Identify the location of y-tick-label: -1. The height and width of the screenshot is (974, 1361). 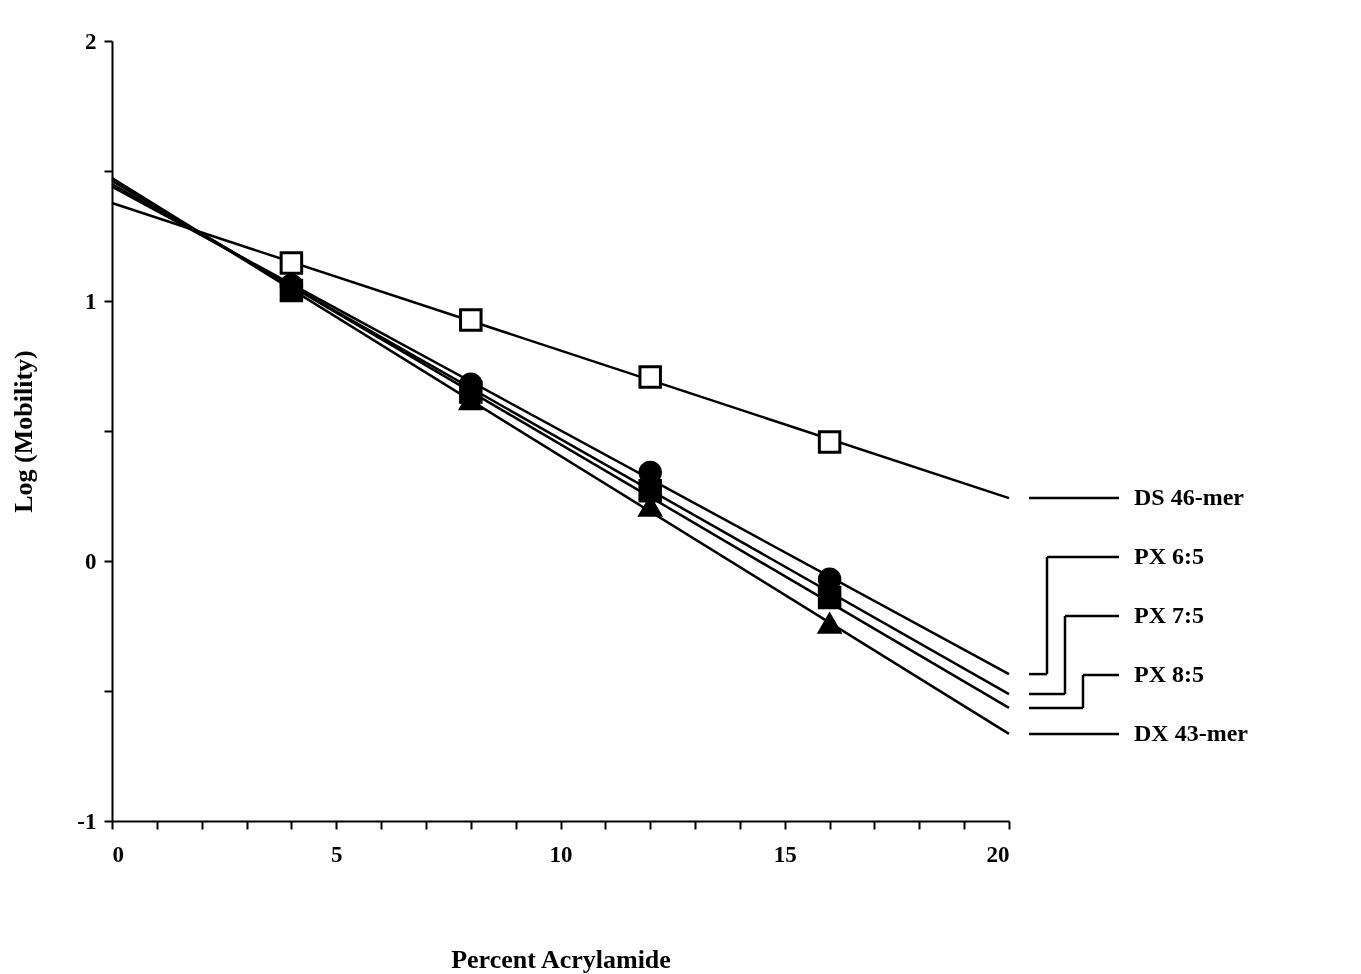
(87, 821).